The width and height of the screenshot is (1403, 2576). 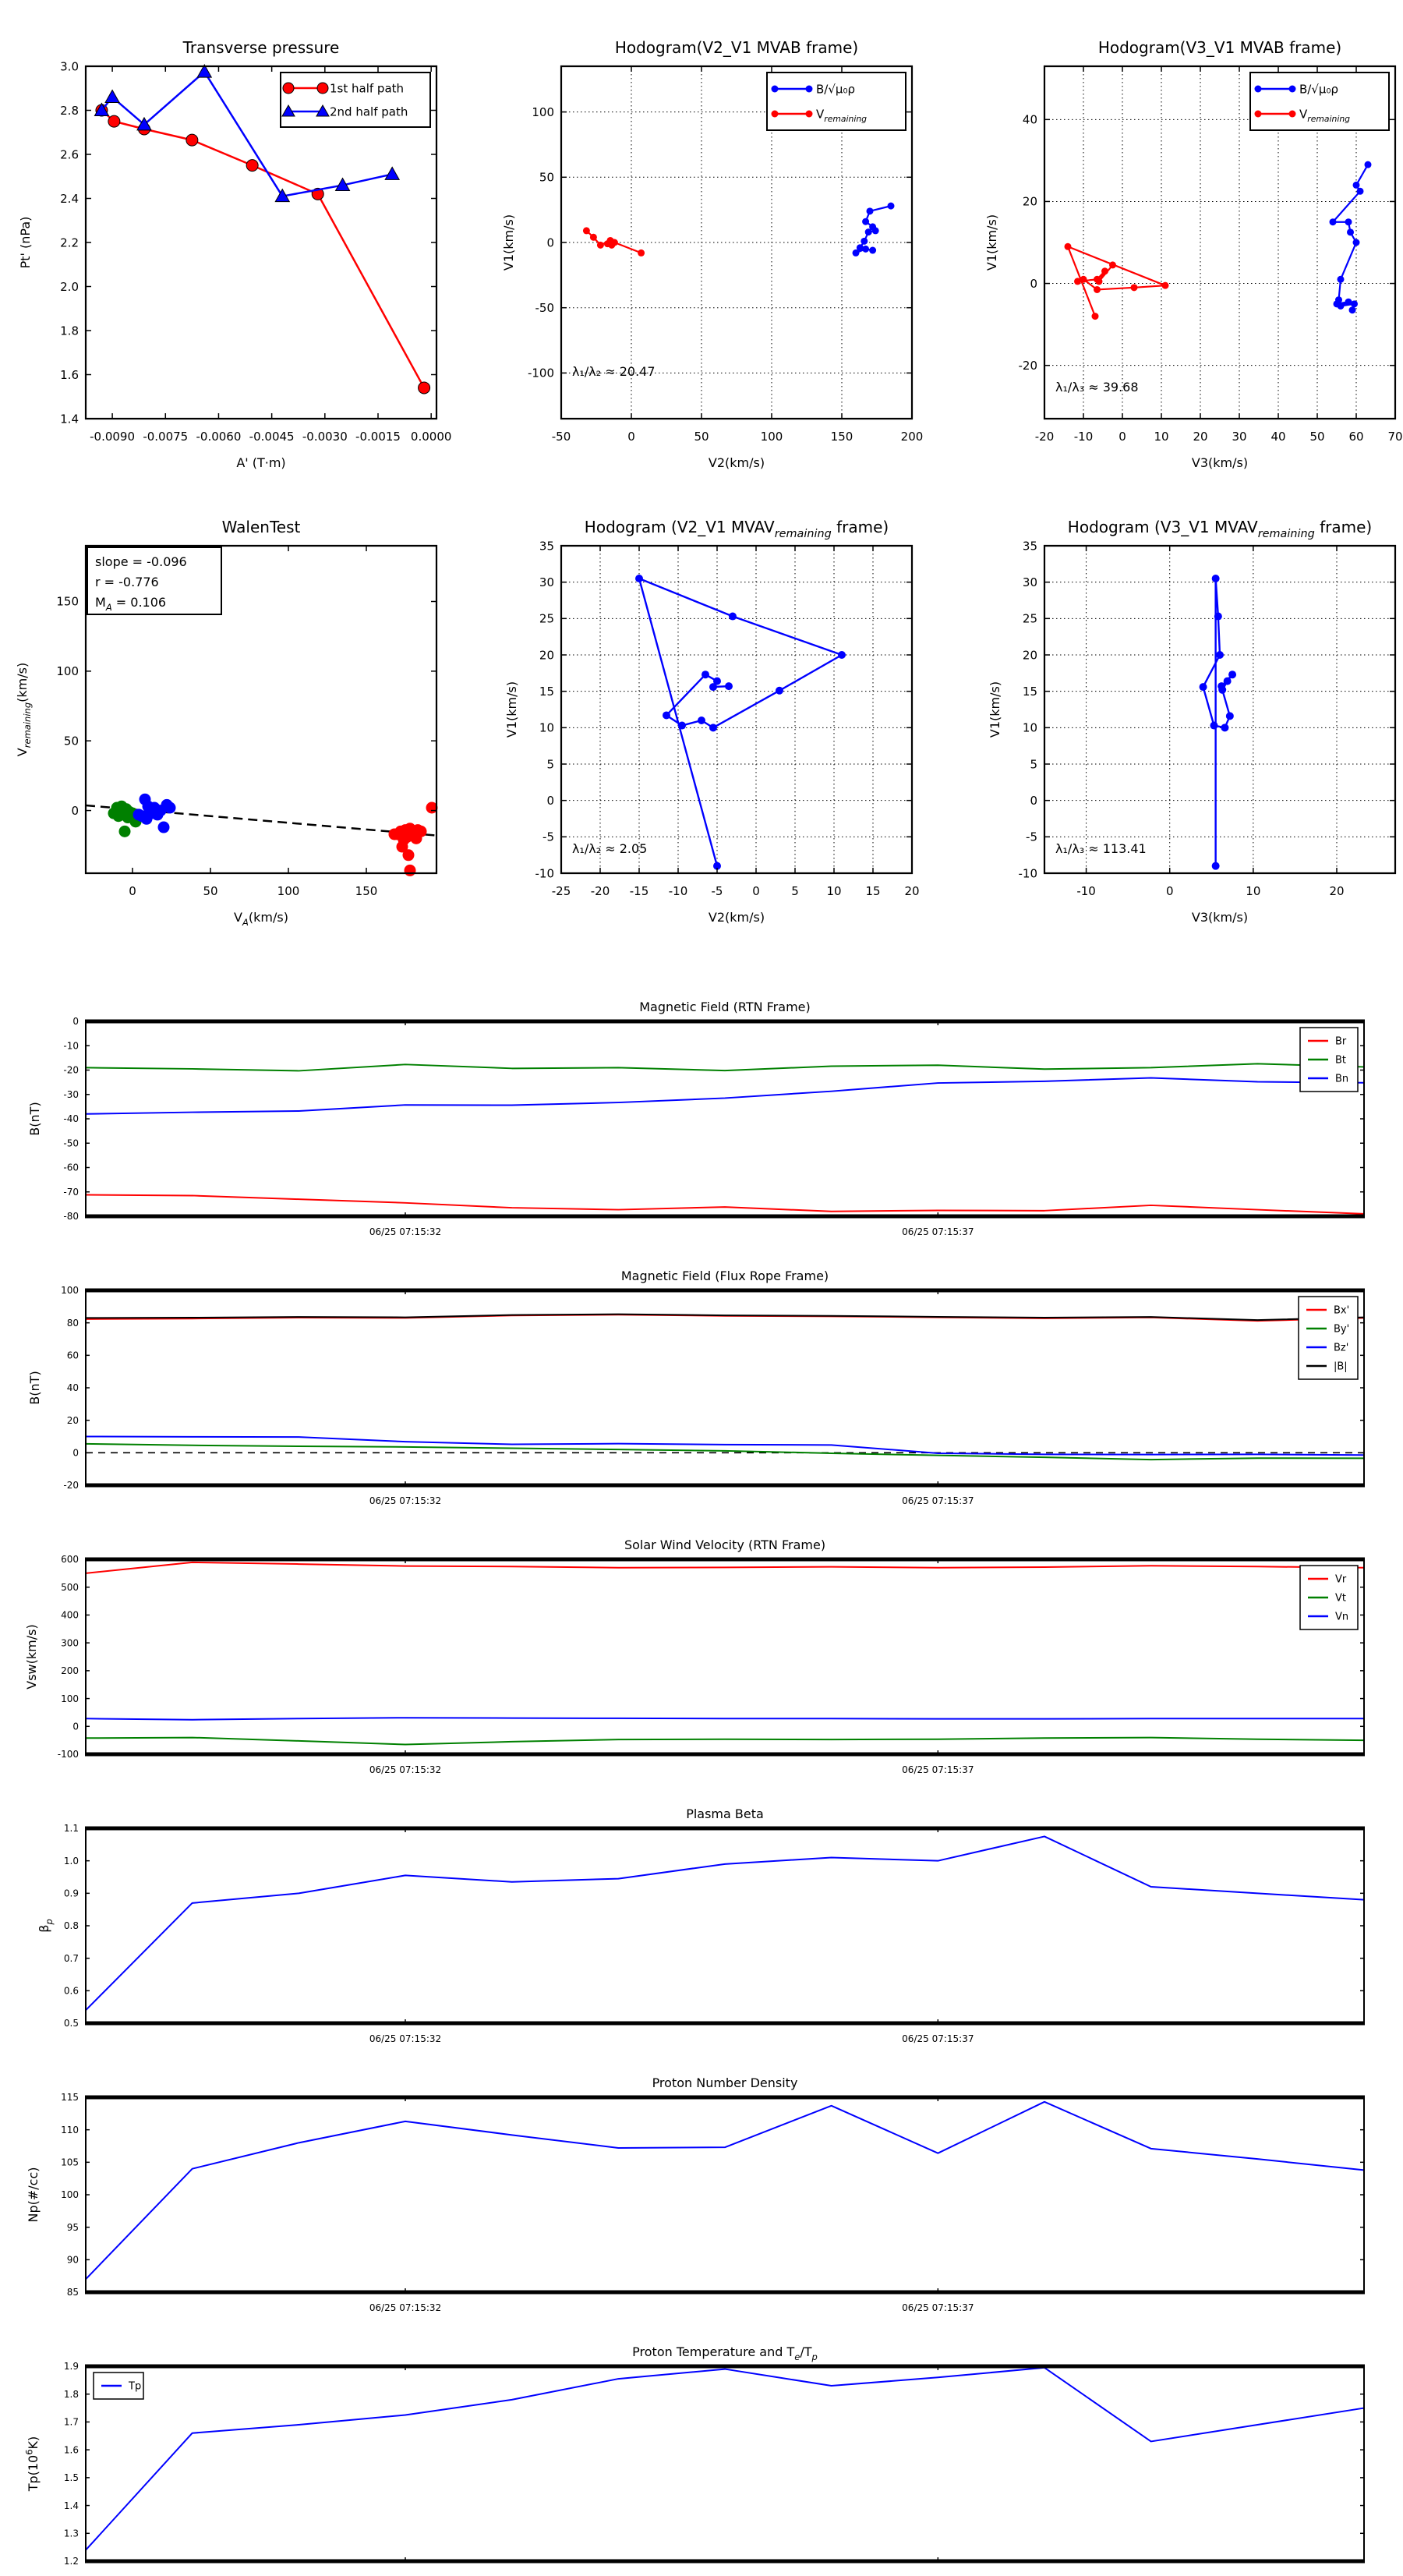 What do you see at coordinates (263, 249) in the screenshot?
I see `series-1st half path` at bounding box center [263, 249].